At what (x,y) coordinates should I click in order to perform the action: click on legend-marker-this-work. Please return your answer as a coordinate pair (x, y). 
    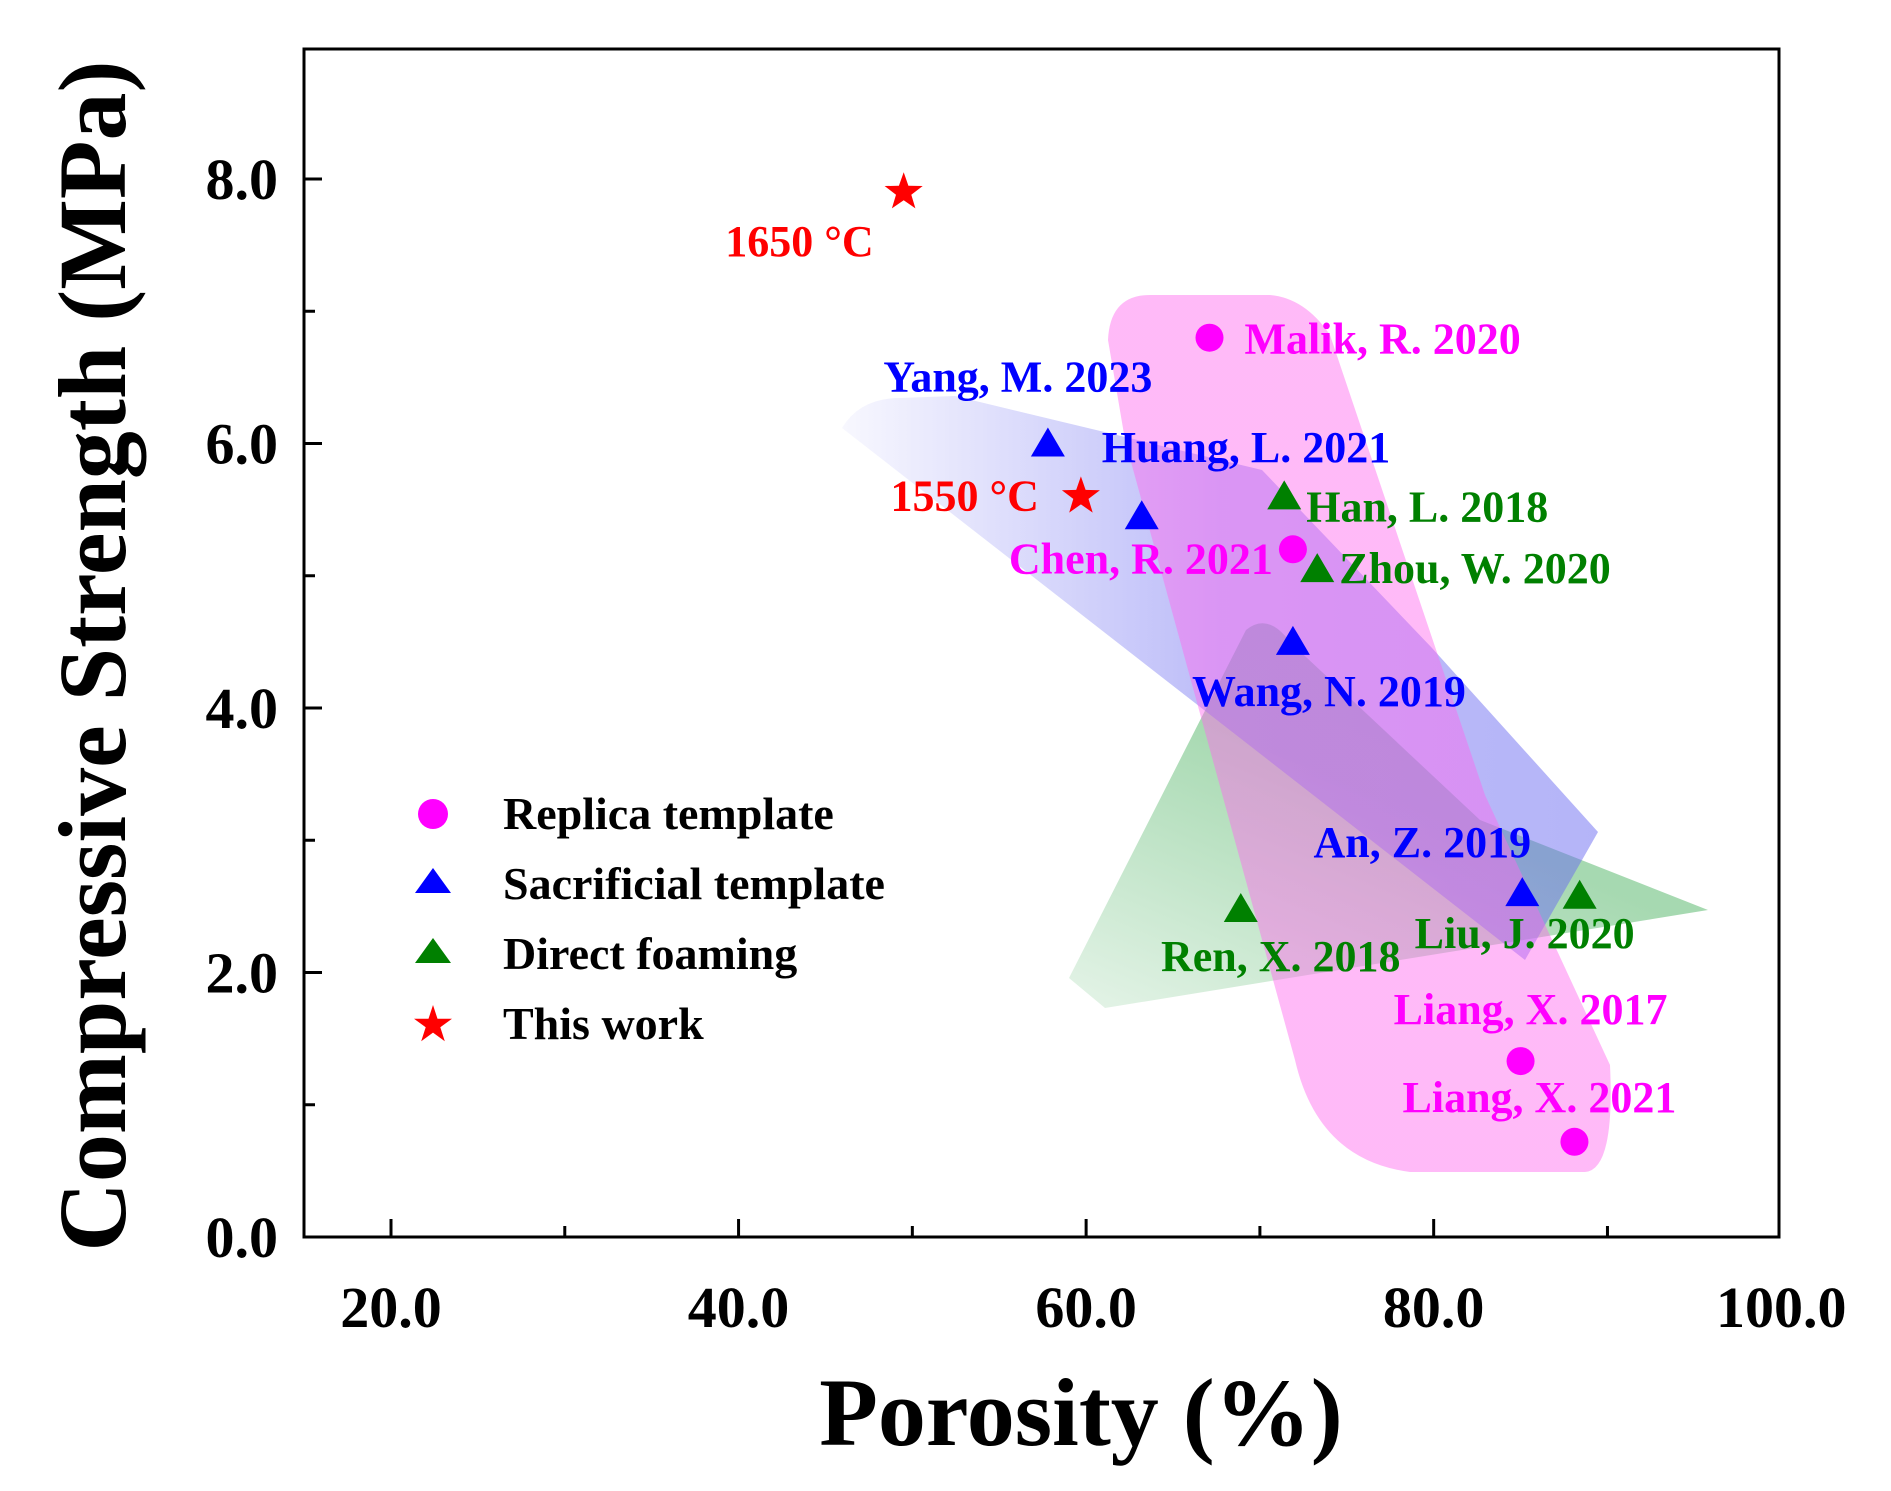
    Looking at the image, I should click on (433, 1023).